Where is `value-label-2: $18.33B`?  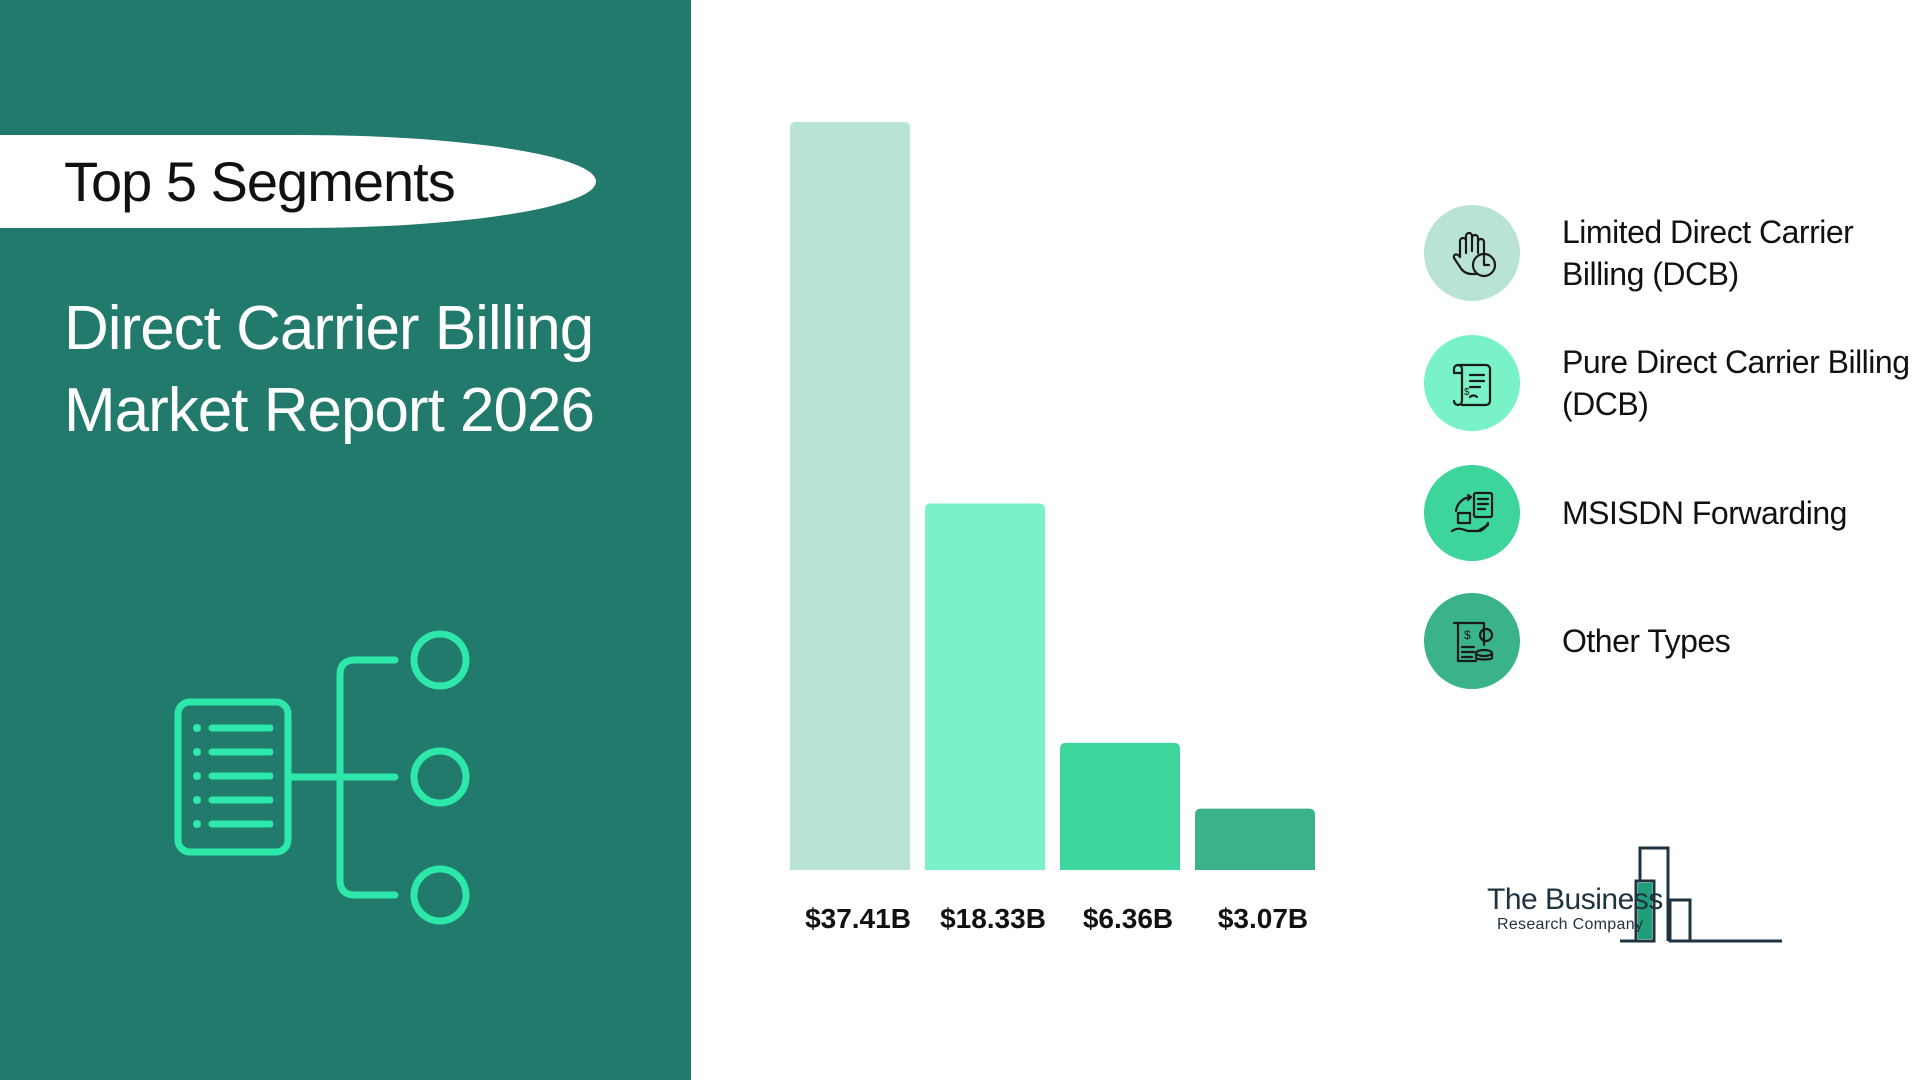 value-label-2: $18.33B is located at coordinates (993, 918).